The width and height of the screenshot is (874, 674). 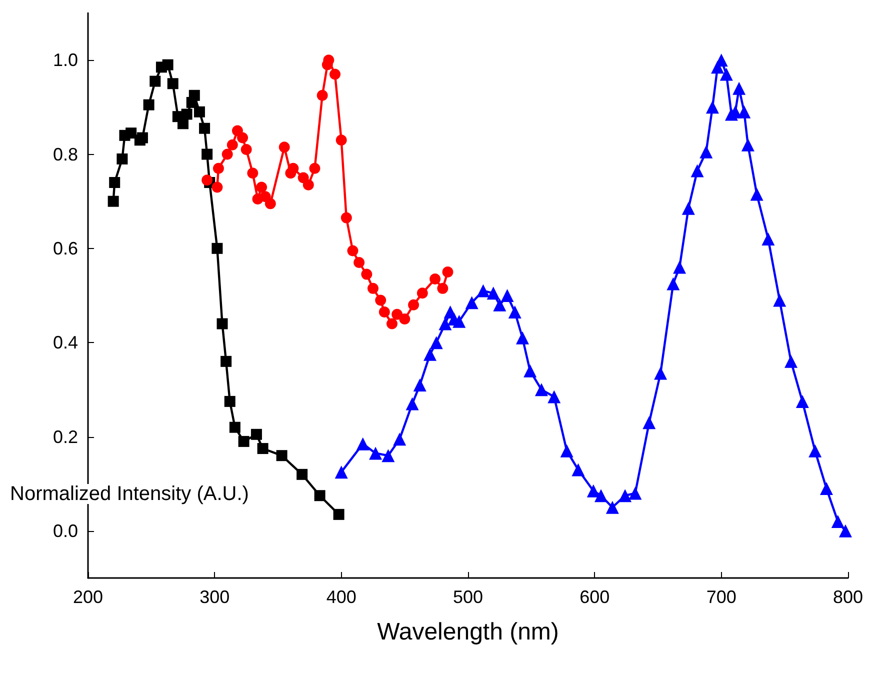 What do you see at coordinates (848, 597) in the screenshot?
I see `x-tick-label: 800` at bounding box center [848, 597].